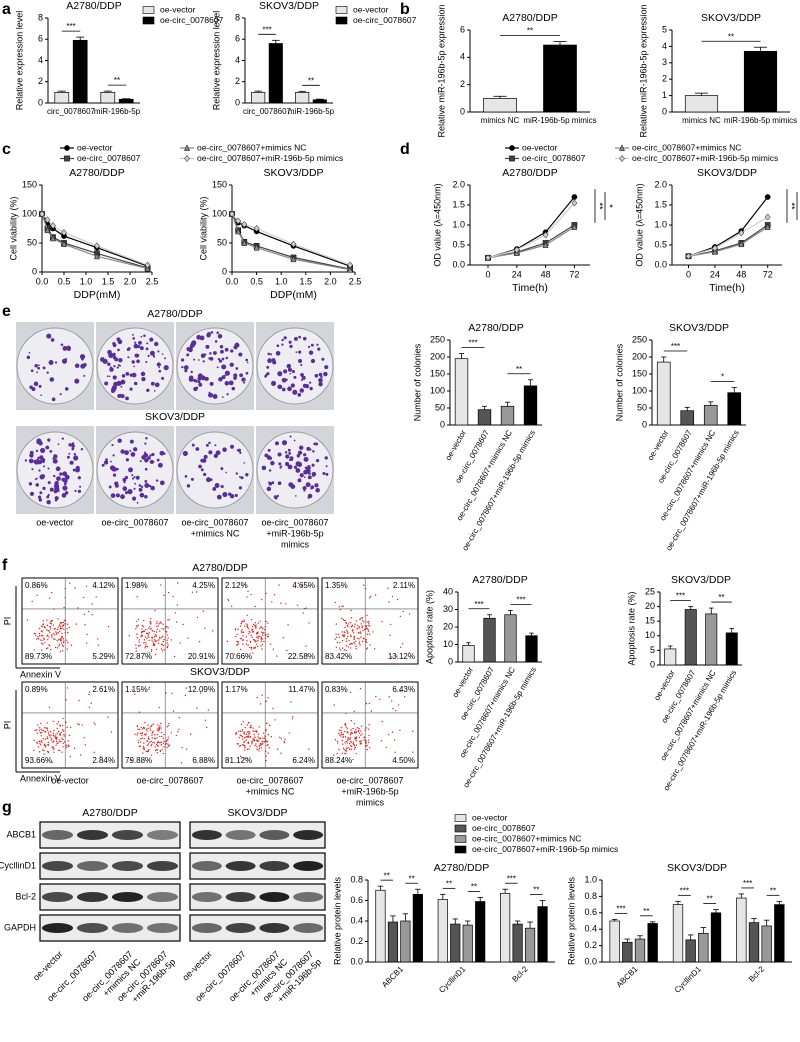 The height and width of the screenshot is (1042, 800). I want to click on legend-marker, so click(187, 158).